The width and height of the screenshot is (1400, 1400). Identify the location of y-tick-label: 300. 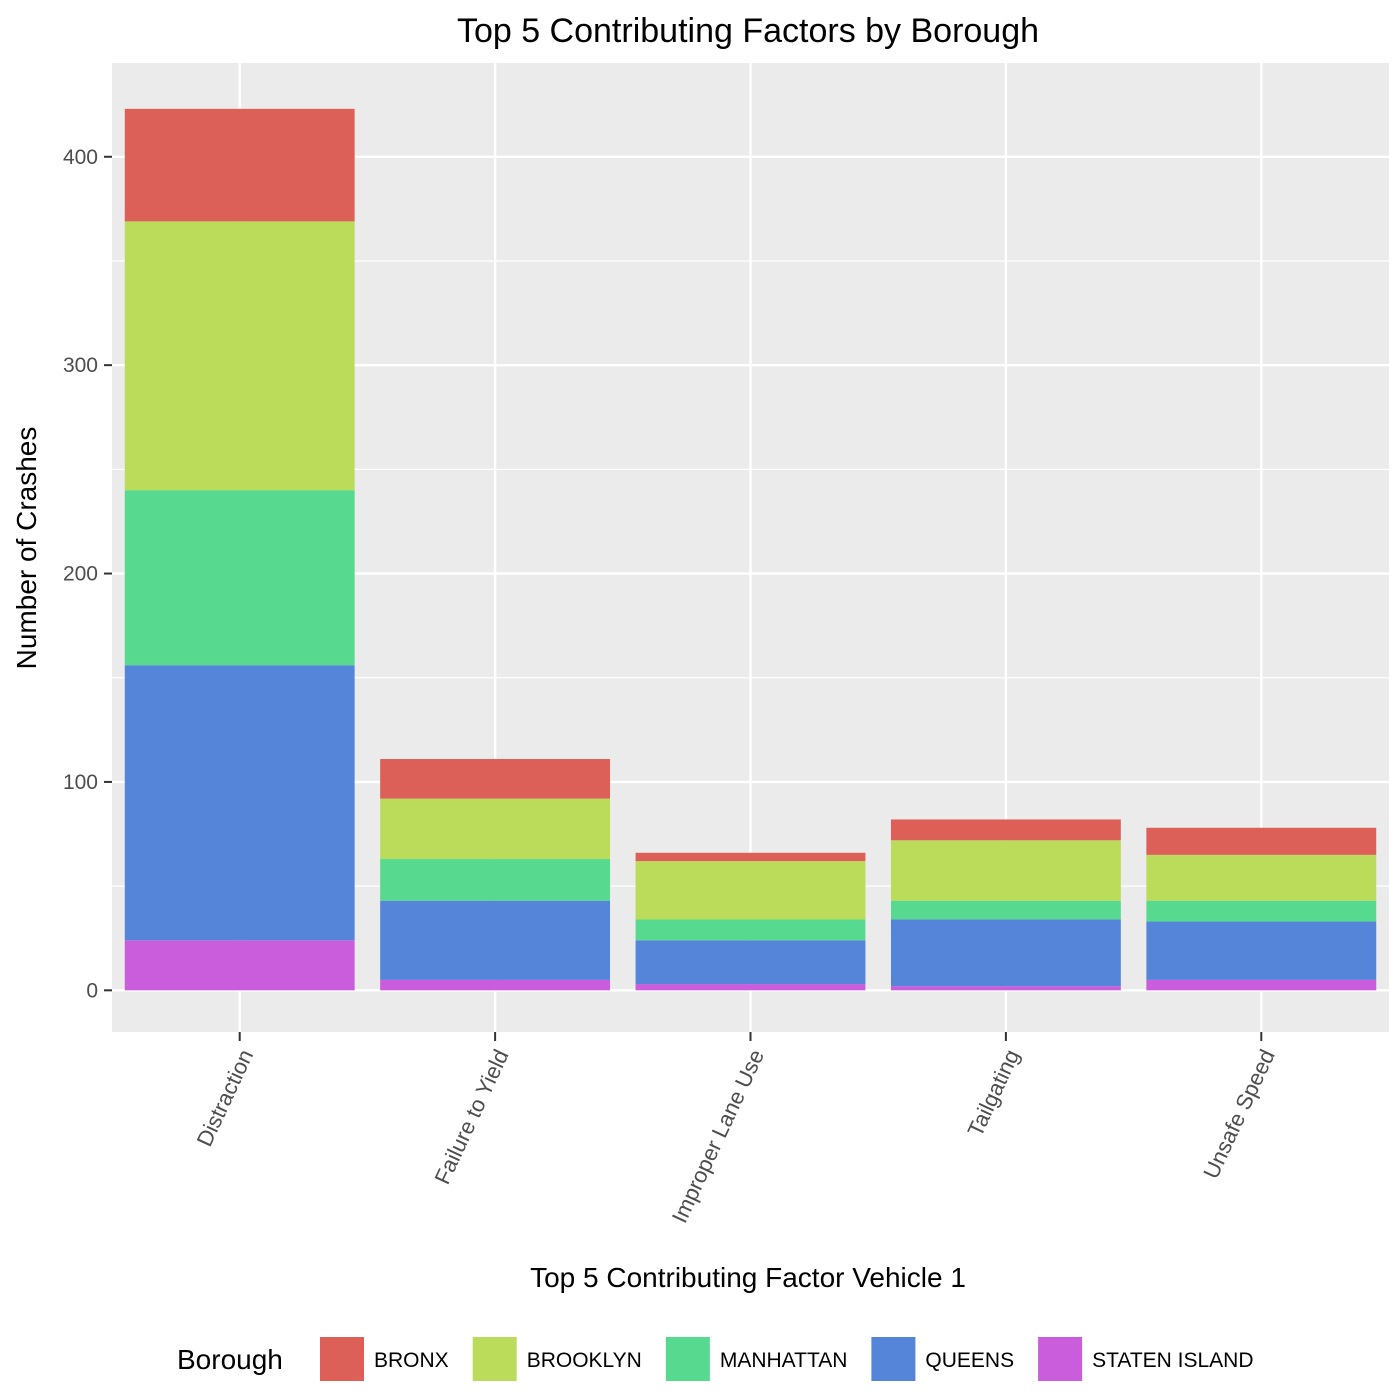
(80, 365).